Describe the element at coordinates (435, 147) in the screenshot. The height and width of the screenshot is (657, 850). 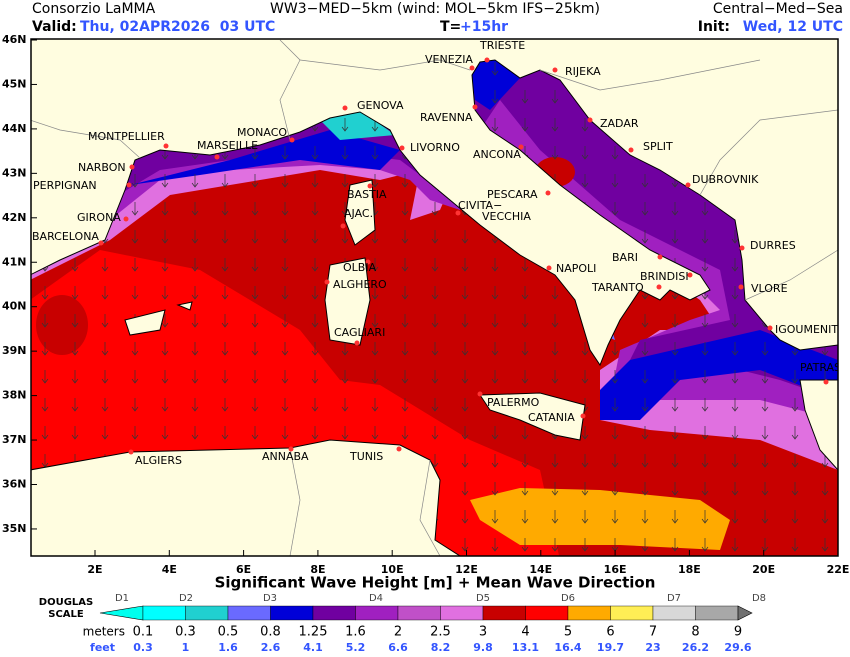
I see `city-label: LIVORNO` at that location.